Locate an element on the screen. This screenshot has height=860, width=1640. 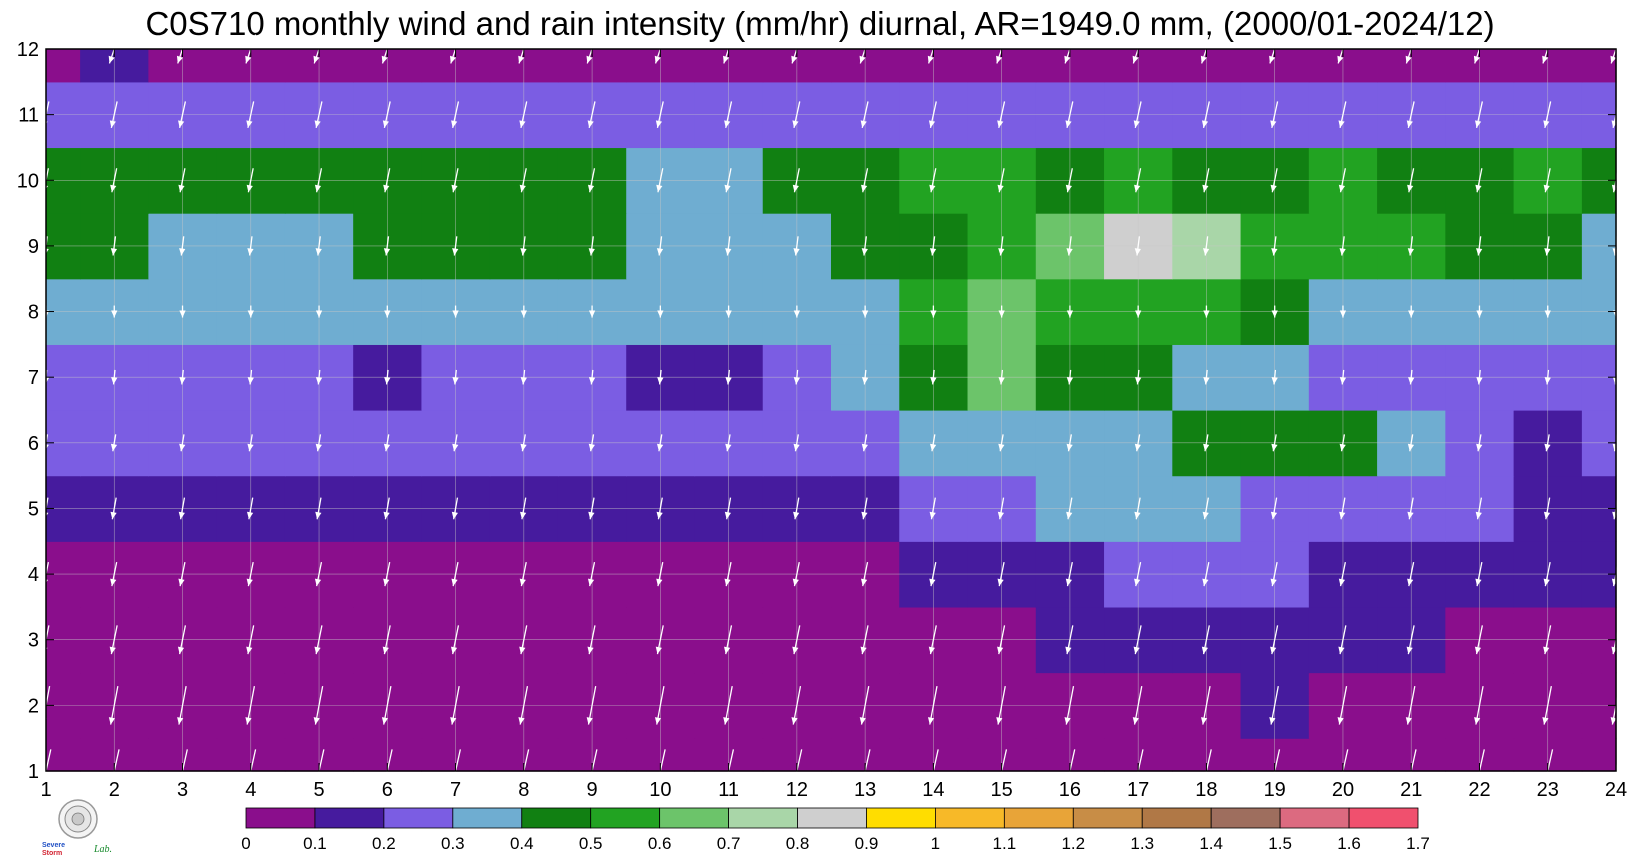
y-tick-label: 1 is located at coordinates (33, 772).